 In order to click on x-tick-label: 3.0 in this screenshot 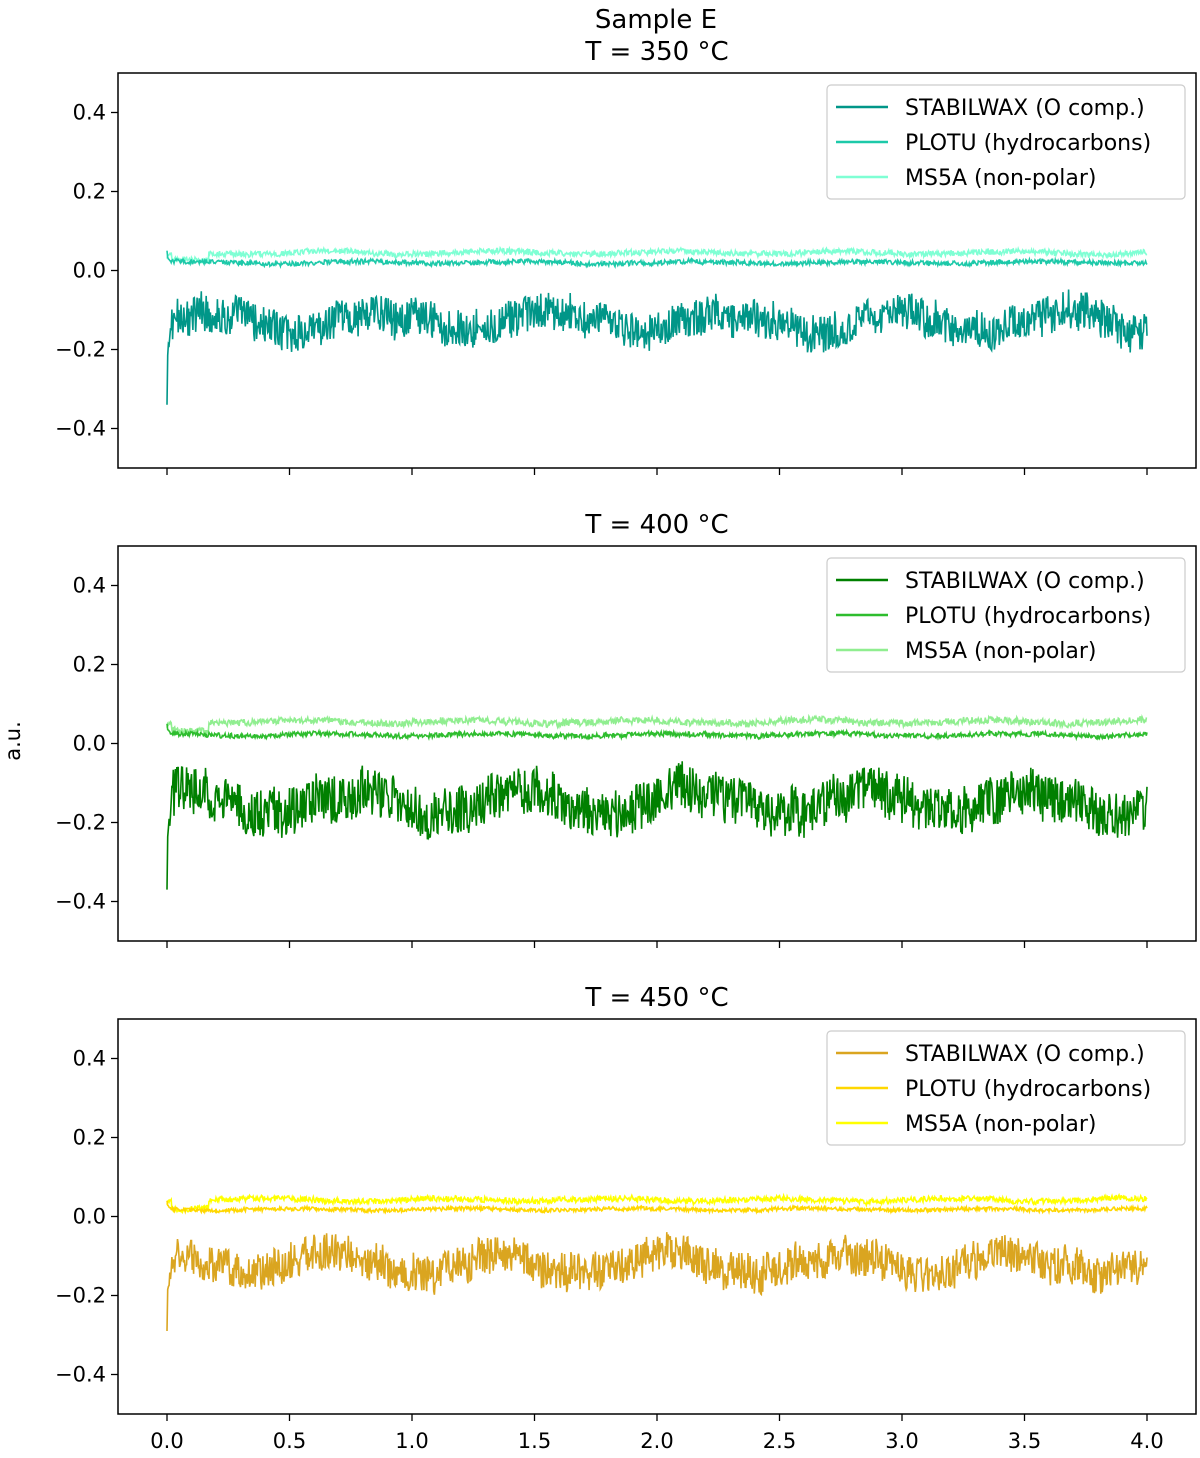, I will do `click(901, 1441)`.